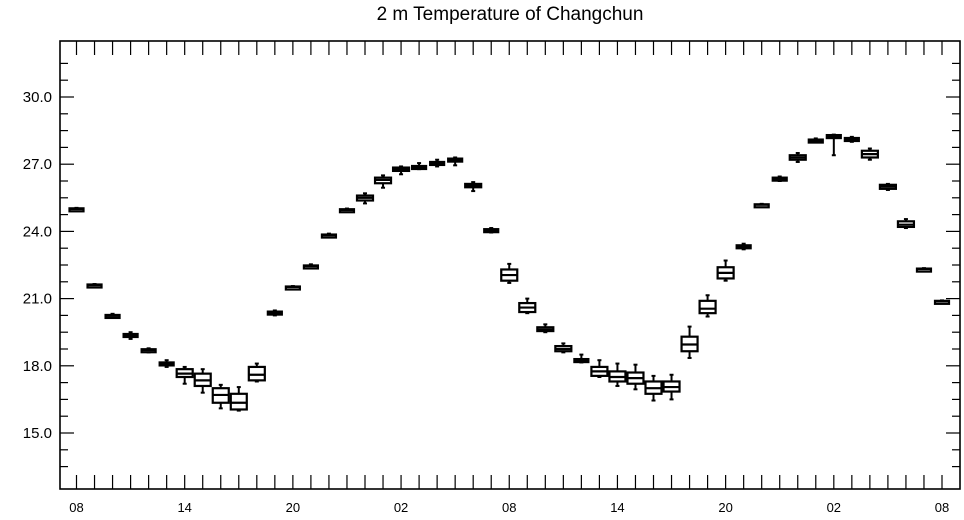 This screenshot has height=520, width=964. I want to click on y-tick-label: 27.0, so click(37, 164).